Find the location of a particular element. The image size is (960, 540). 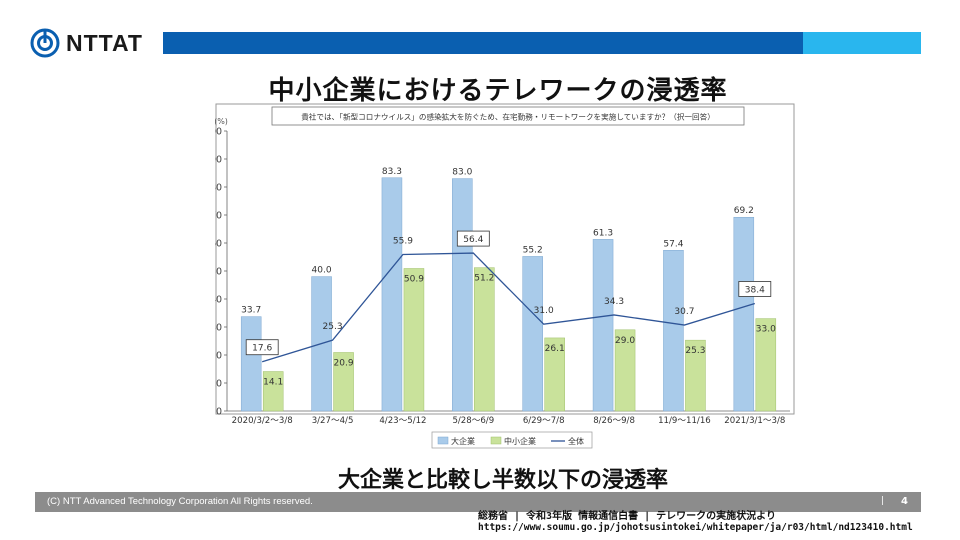

y-tick-label: 40 is located at coordinates (218, 300).